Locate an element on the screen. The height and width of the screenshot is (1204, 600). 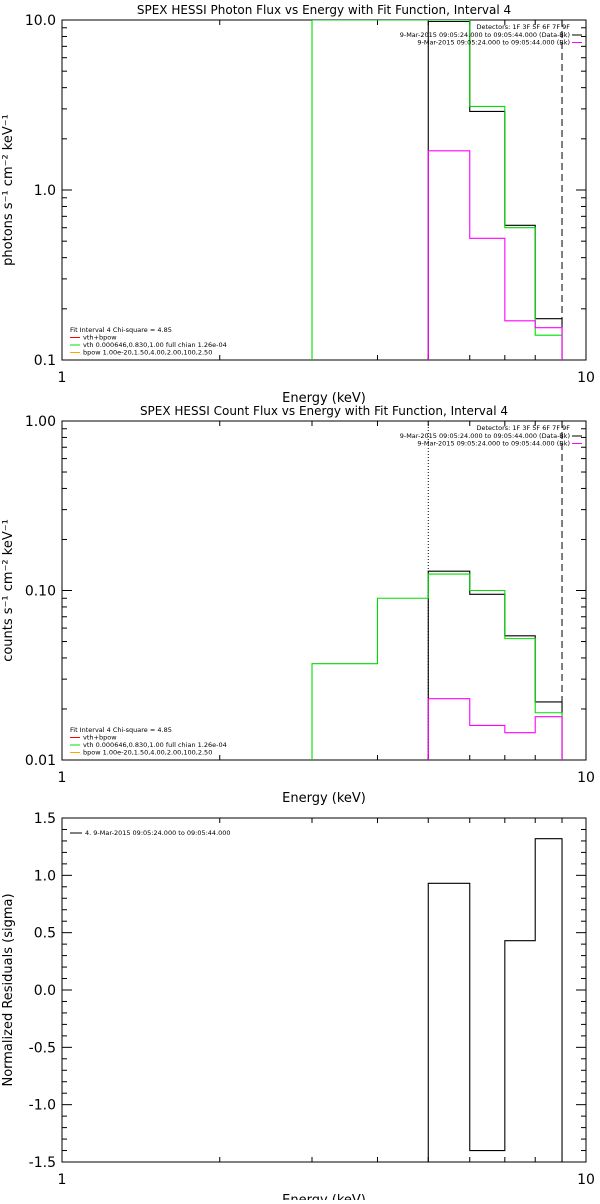
y-tick-label: 1.00 is located at coordinates (40, 422).